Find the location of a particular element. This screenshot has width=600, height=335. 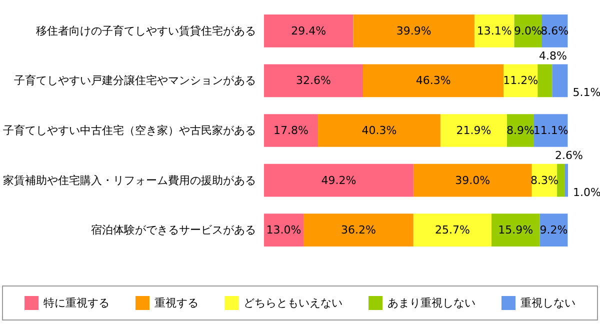

data-label: 32.6% is located at coordinates (313, 81).